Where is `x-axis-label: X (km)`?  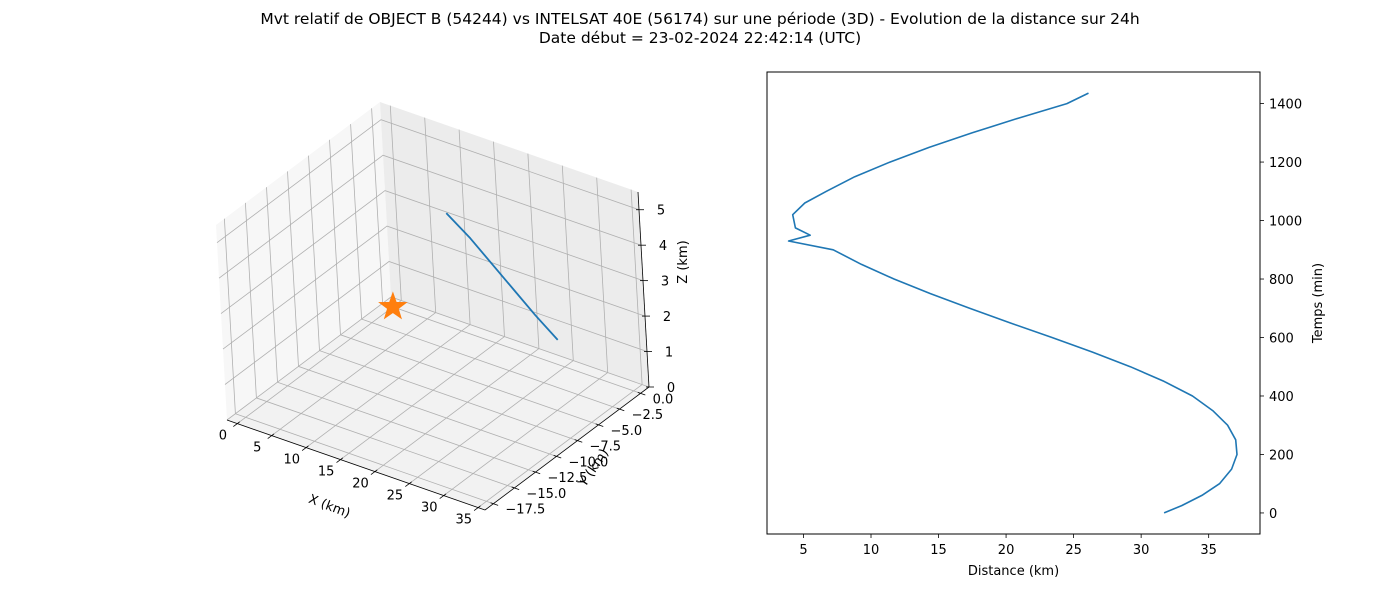
x-axis-label: X (km) is located at coordinates (329, 507).